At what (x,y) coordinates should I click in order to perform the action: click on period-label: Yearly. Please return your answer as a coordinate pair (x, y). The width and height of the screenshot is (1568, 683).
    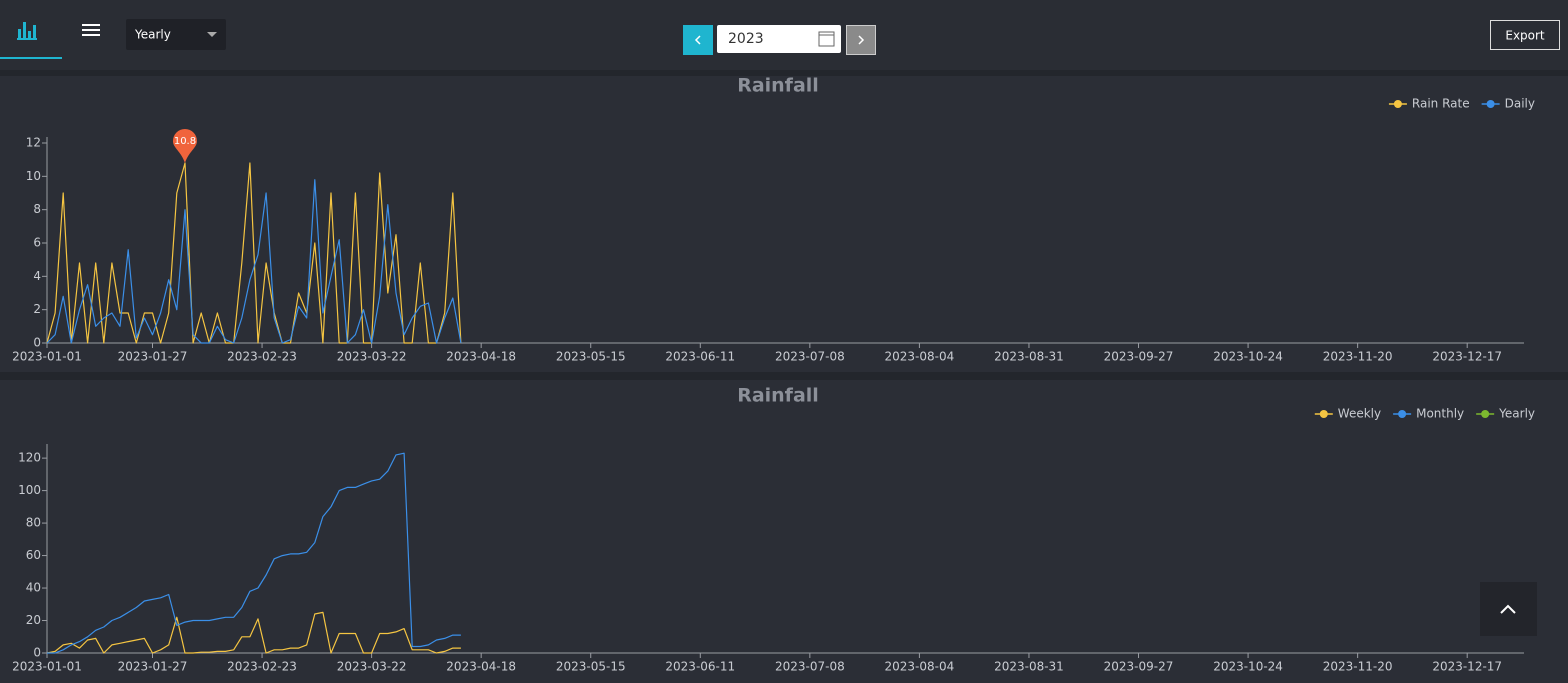
    Looking at the image, I should click on (152, 35).